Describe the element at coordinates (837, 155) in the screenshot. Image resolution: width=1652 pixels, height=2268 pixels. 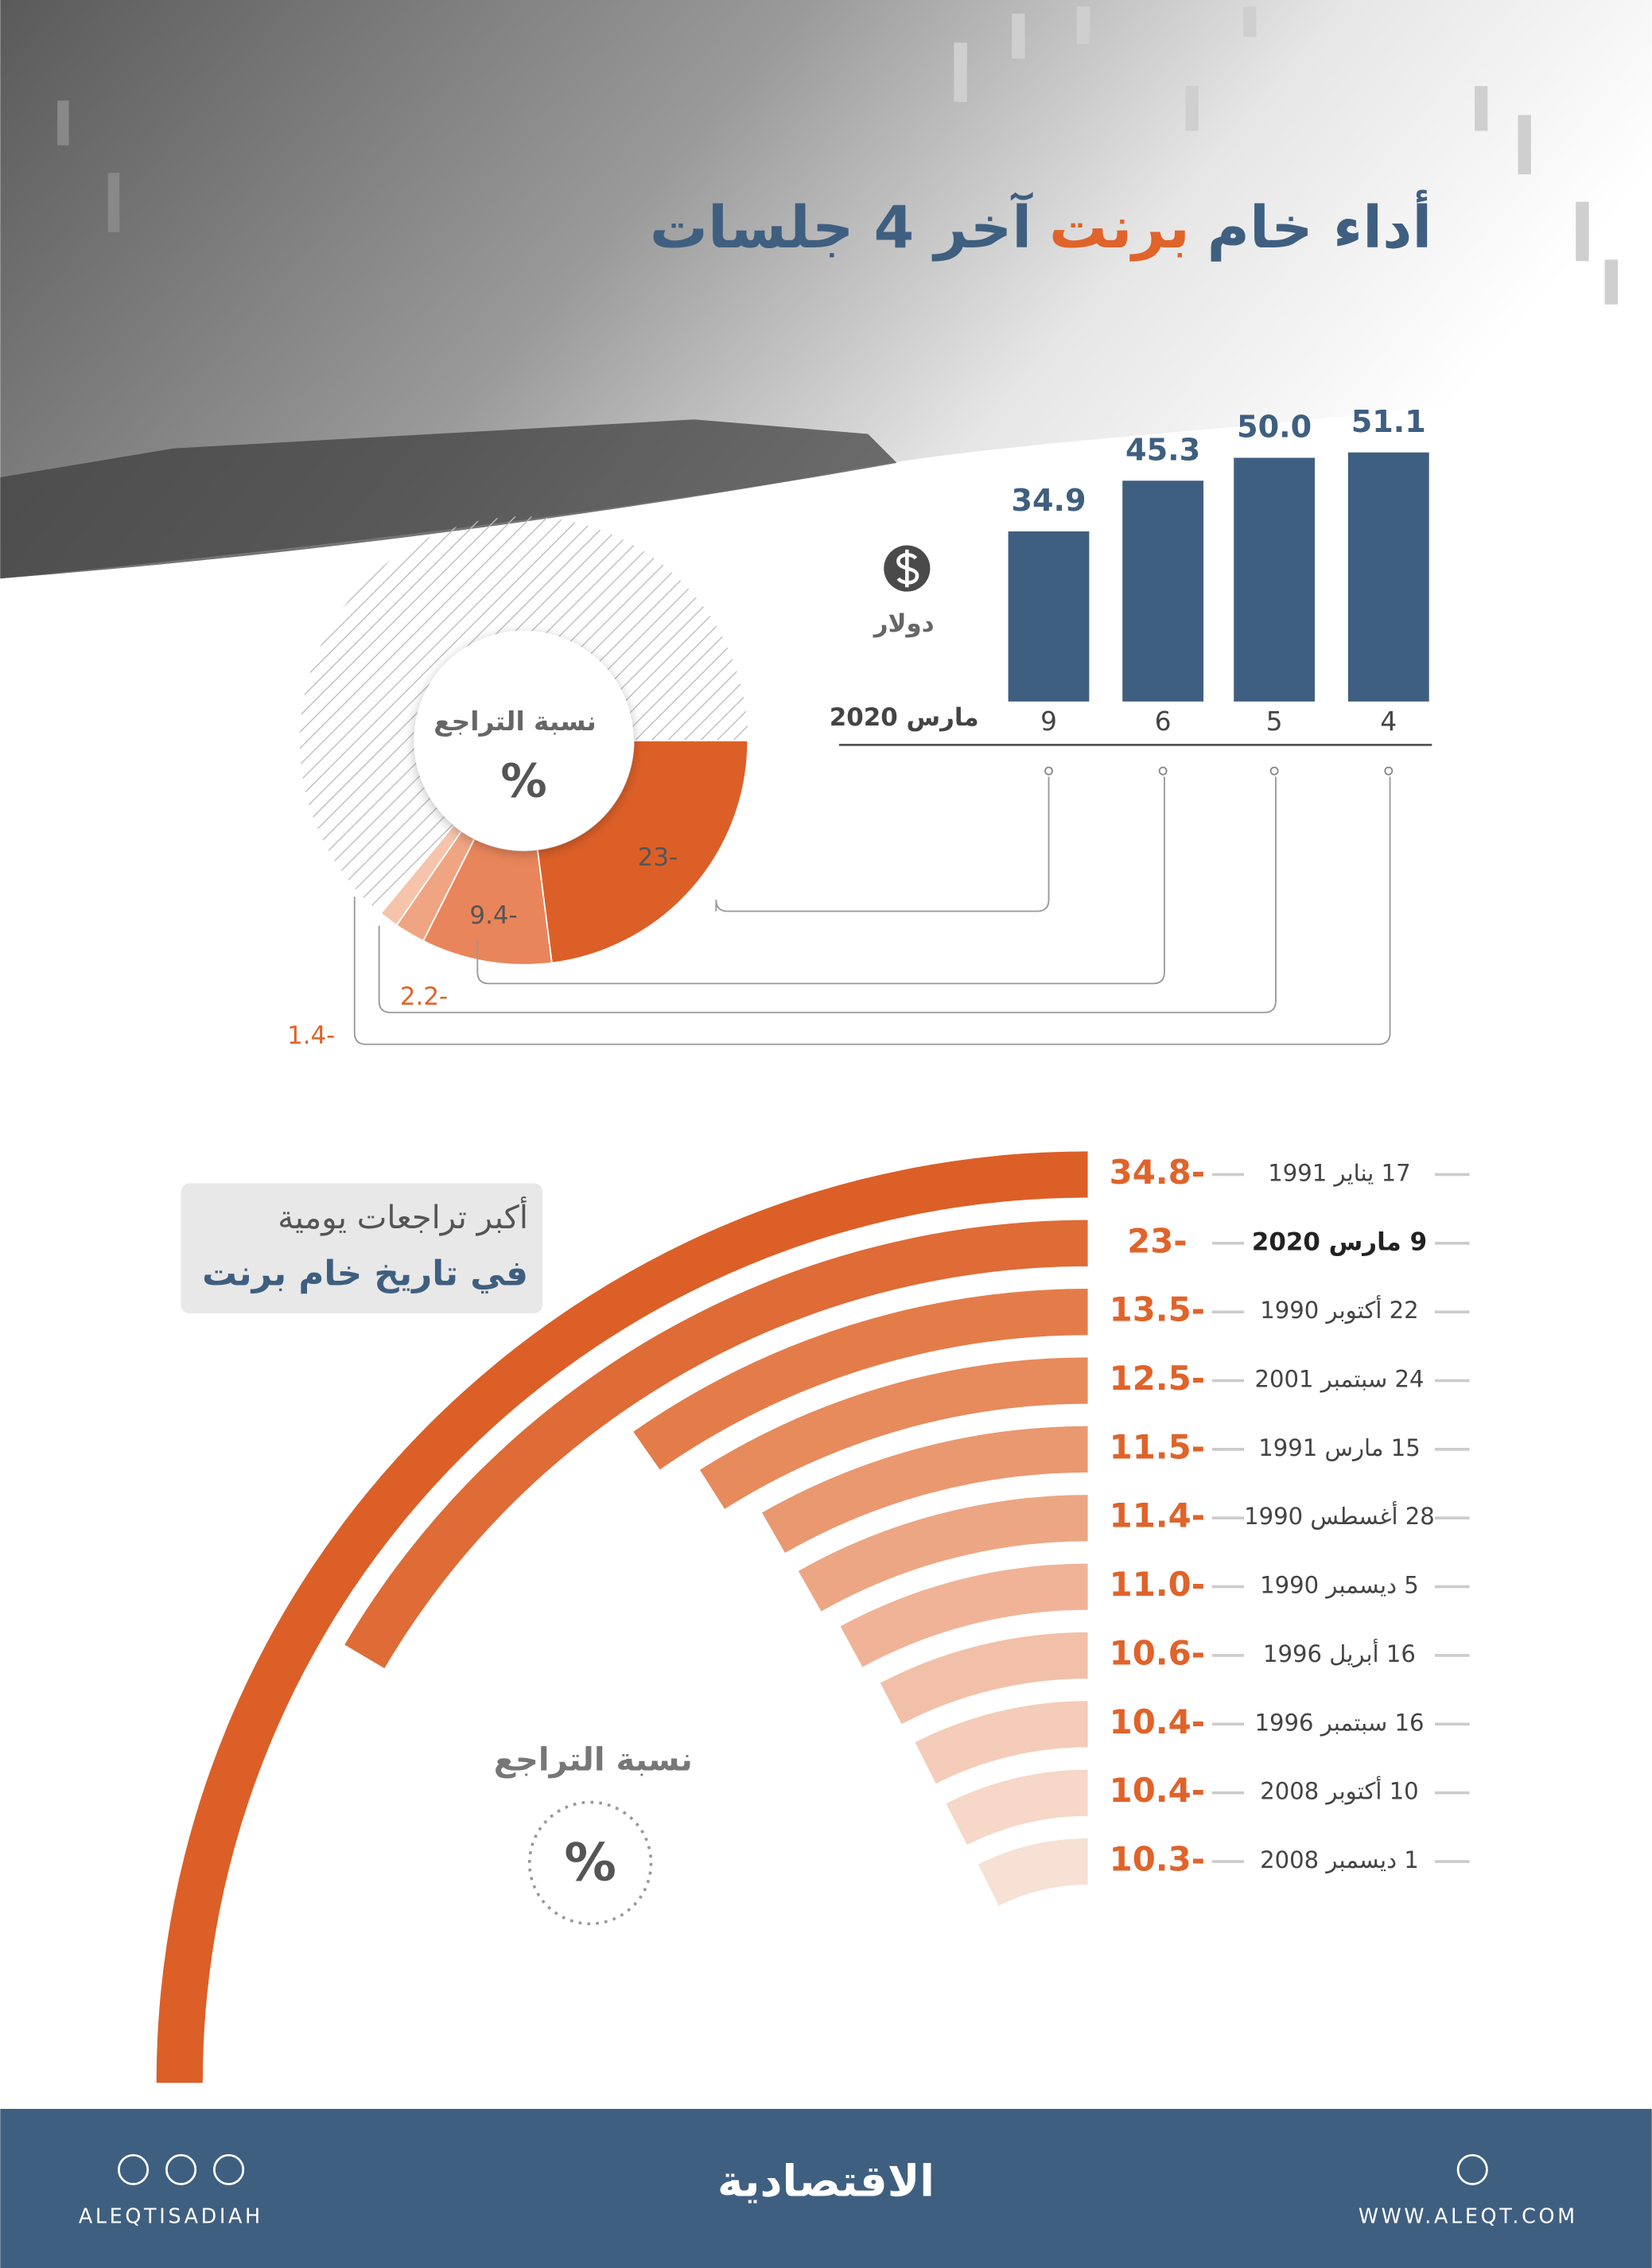
I see `candles` at that location.